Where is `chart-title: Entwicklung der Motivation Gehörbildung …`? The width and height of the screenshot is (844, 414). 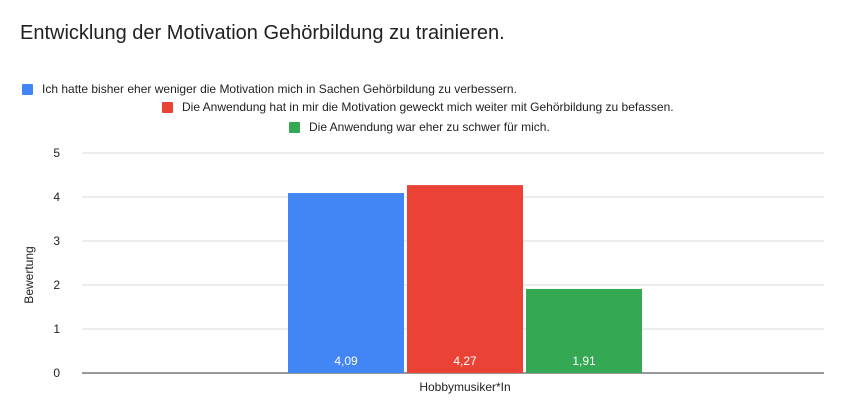
chart-title: Entwicklung der Motivation Gehörbildung … is located at coordinates (262, 33).